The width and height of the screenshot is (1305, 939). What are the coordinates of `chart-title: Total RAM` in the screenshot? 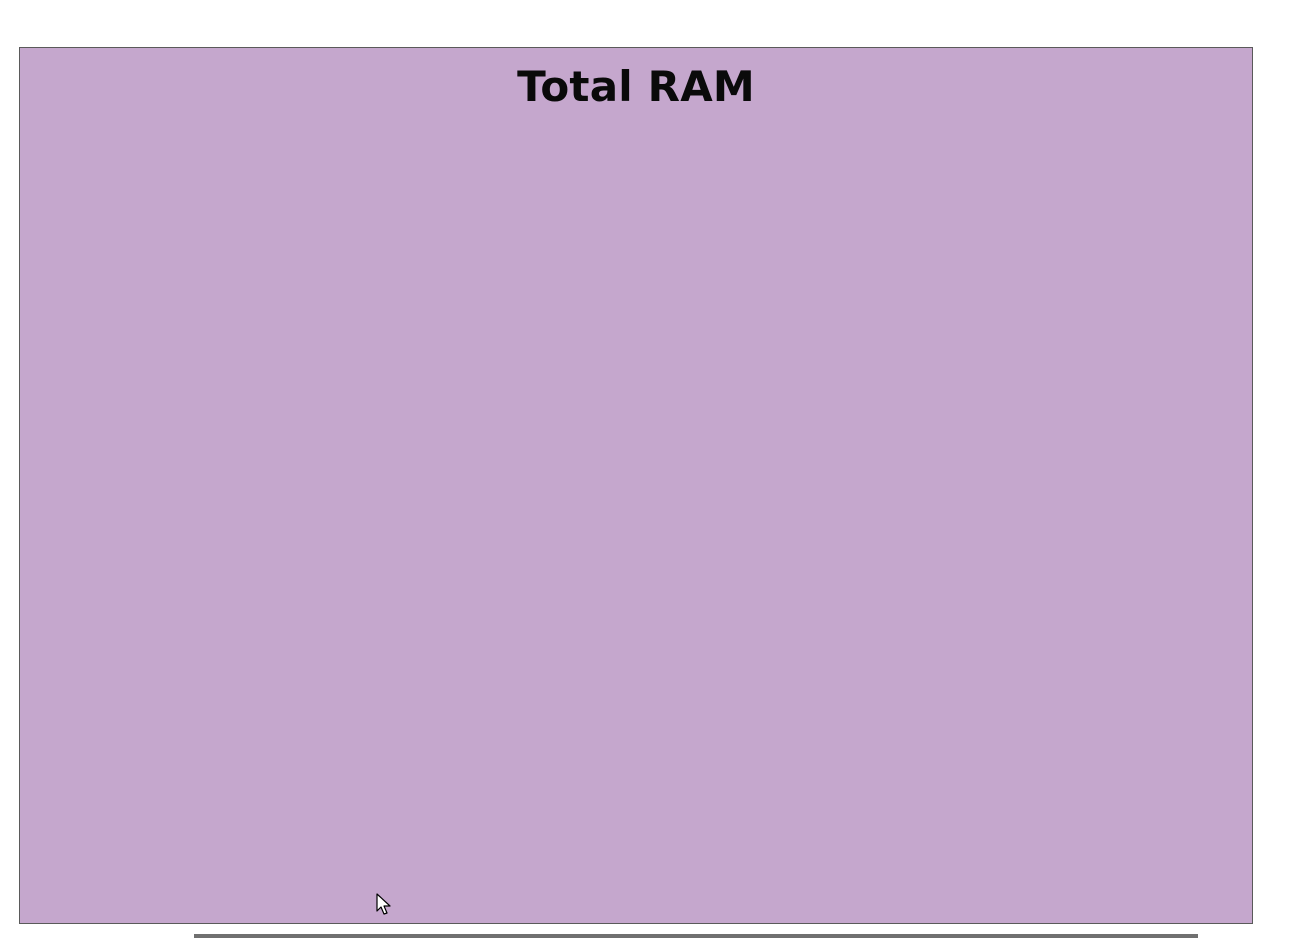 It's located at (636, 86).